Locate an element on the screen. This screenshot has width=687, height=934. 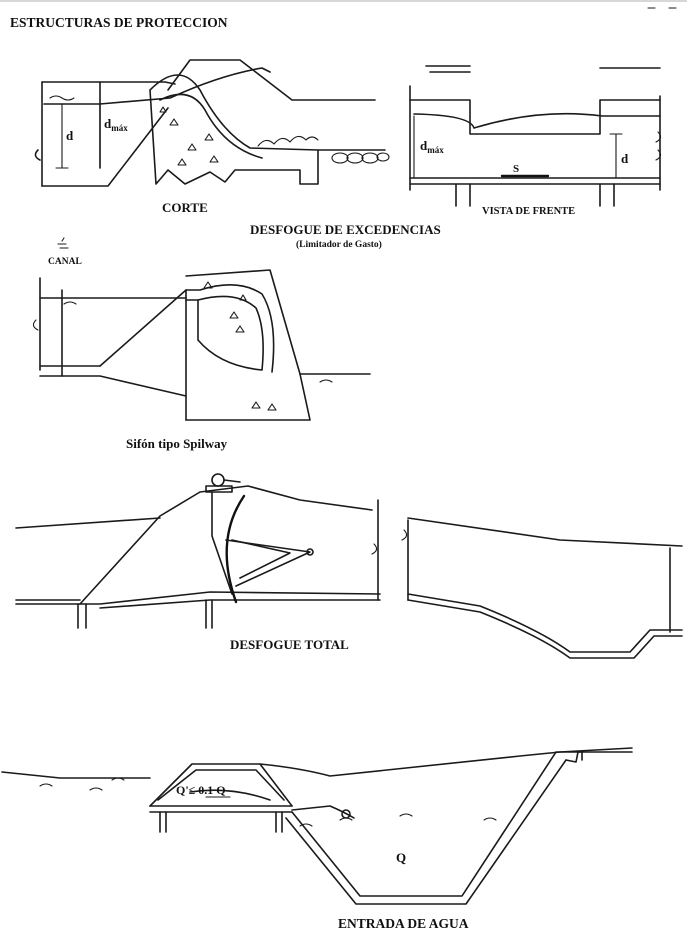
canal-label: CANAL is located at coordinates (65, 262).